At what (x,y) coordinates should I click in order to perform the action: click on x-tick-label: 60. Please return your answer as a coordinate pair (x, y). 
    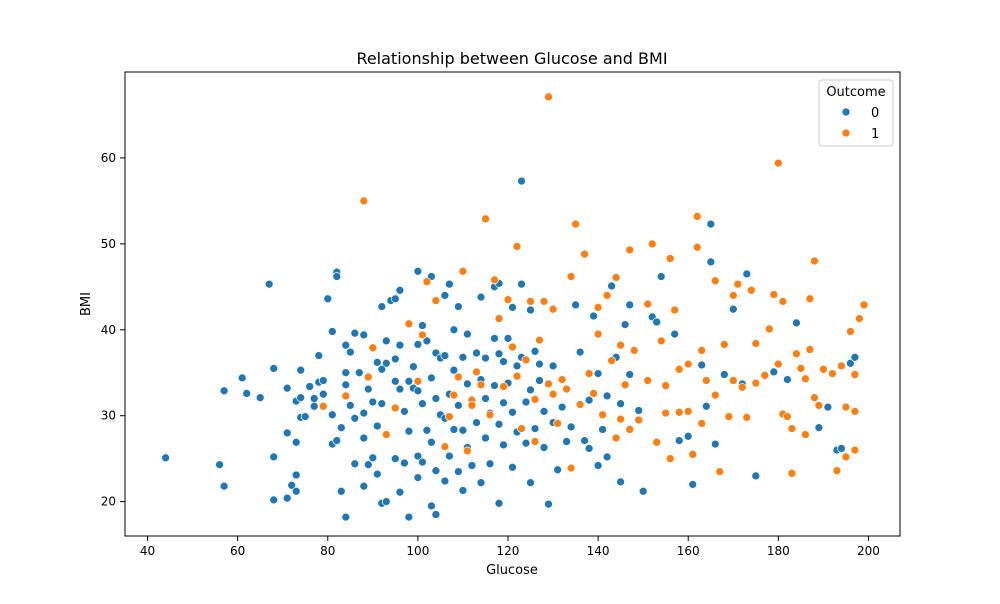
    Looking at the image, I should click on (237, 551).